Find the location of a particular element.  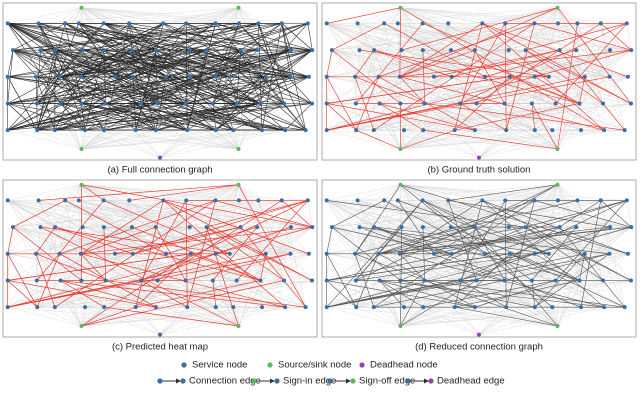

panel-caption: (a) Full connection graph is located at coordinates (159, 170).